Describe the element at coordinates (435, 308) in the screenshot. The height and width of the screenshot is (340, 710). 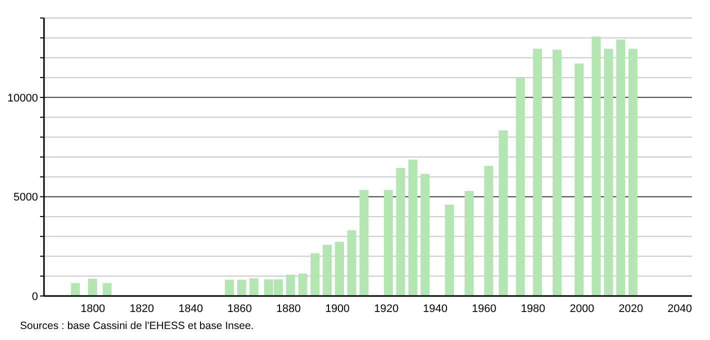
I see `x-tick-label: 1940` at that location.